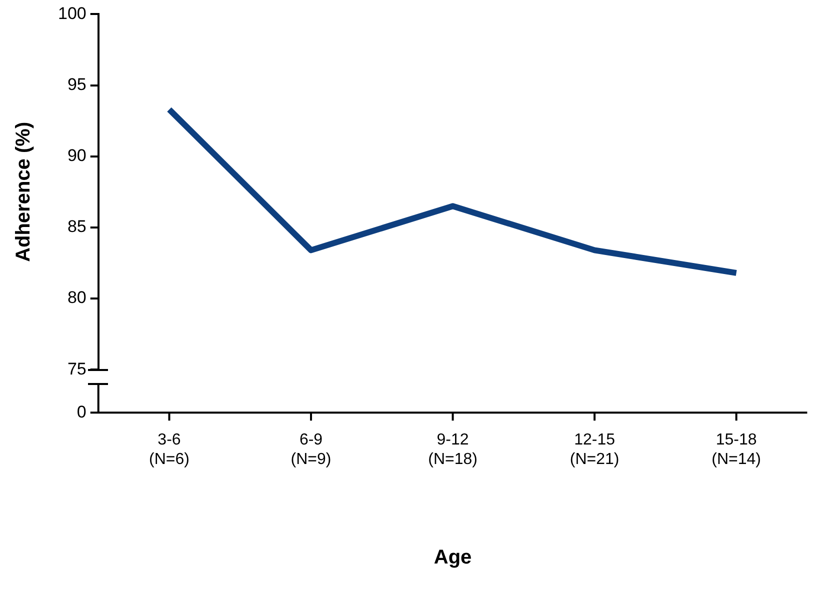 The width and height of the screenshot is (822, 602). I want to click on x-tick-label: 12-15 (N=21), so click(595, 450).